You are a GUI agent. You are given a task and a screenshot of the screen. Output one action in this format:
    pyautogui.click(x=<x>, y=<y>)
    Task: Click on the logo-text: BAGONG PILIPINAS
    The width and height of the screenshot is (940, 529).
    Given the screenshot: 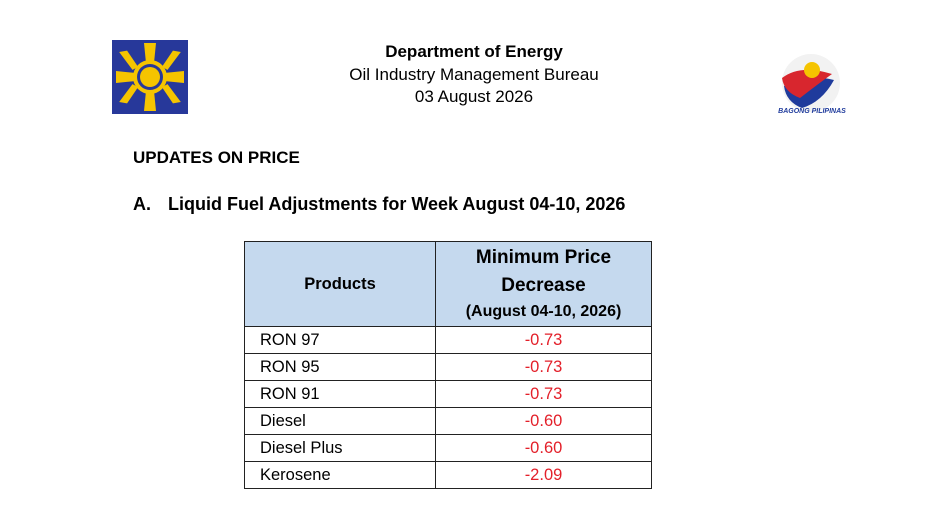 What is the action you would take?
    pyautogui.click(x=812, y=111)
    